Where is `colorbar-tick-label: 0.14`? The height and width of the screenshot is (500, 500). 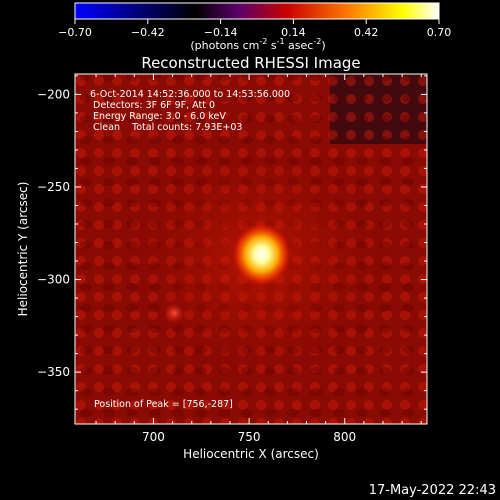
colorbar-tick-label: 0.14 is located at coordinates (293, 32).